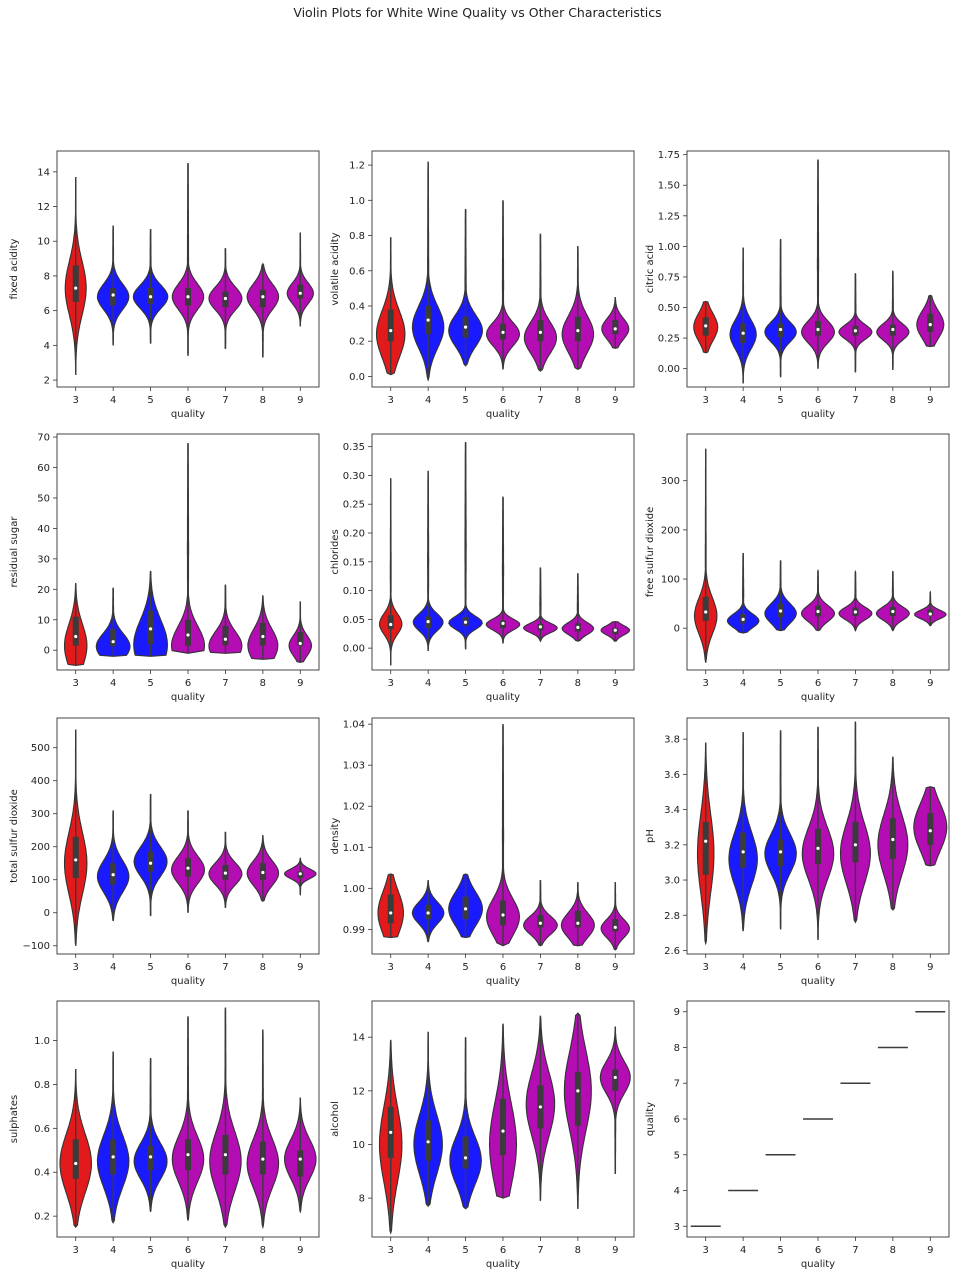  What do you see at coordinates (677, 1155) in the screenshot?
I see `y-tick-label: 5` at bounding box center [677, 1155].